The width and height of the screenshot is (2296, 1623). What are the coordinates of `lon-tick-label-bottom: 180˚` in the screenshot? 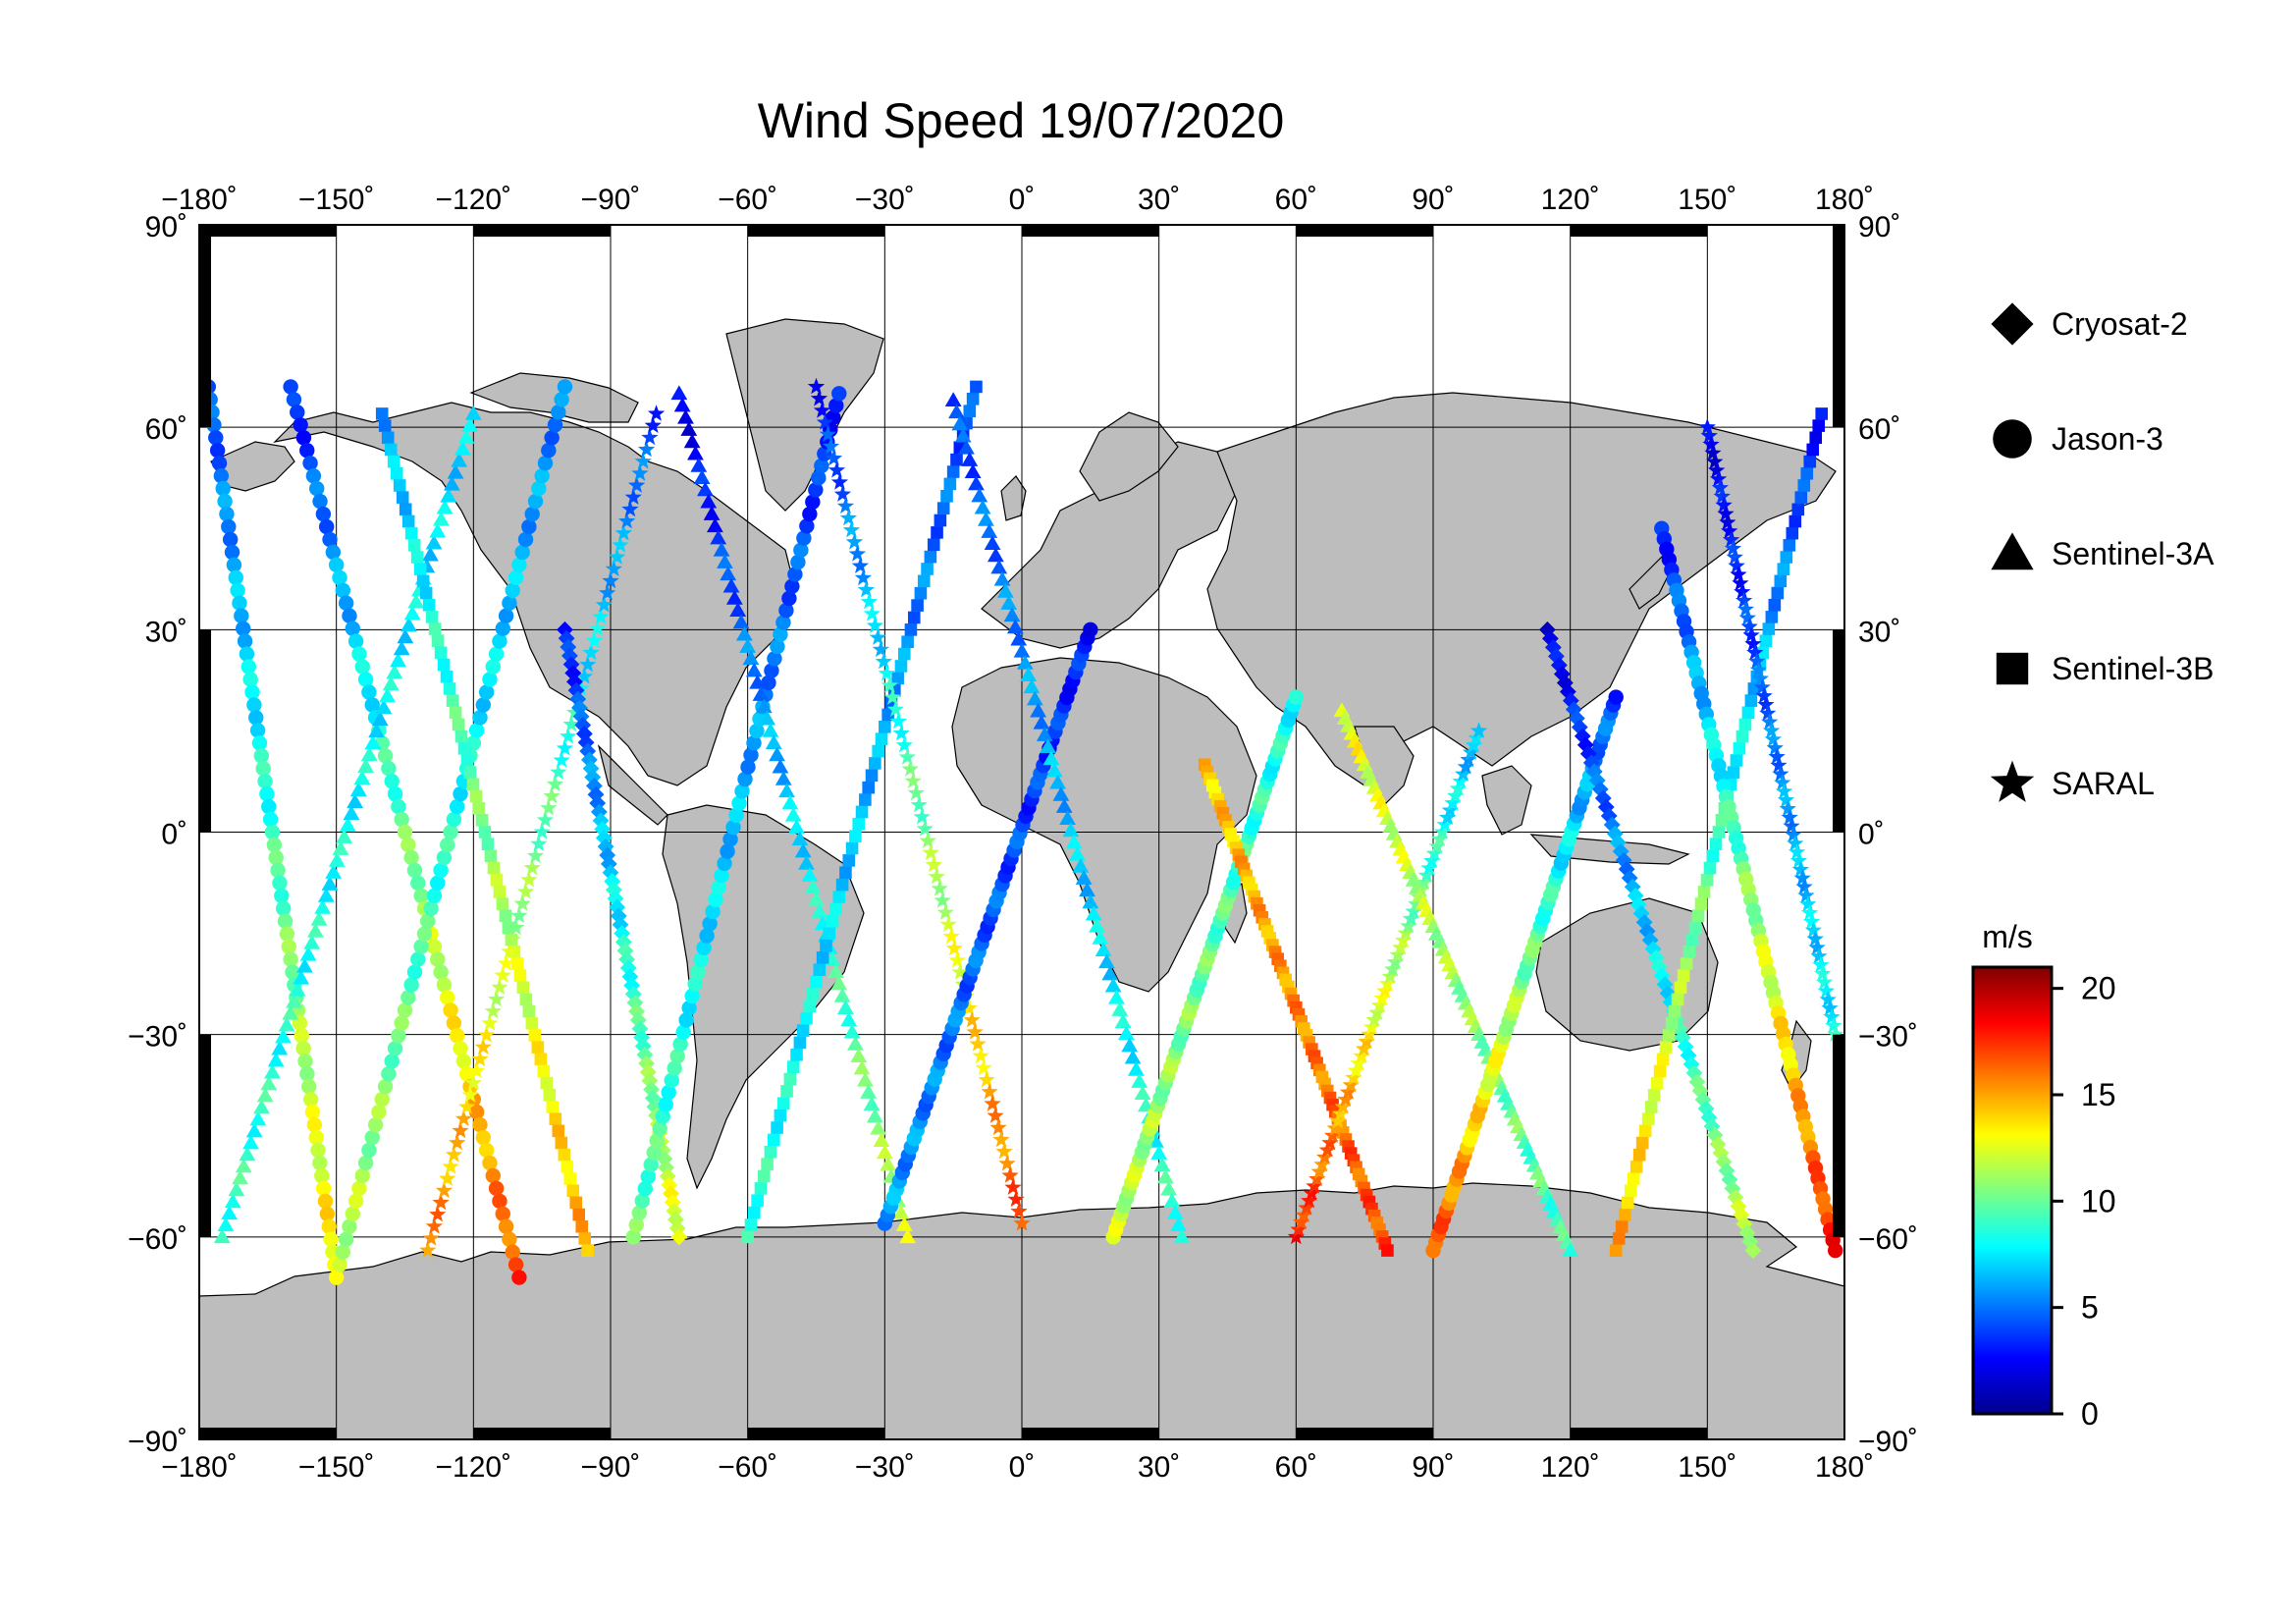 It's located at (1845, 1467).